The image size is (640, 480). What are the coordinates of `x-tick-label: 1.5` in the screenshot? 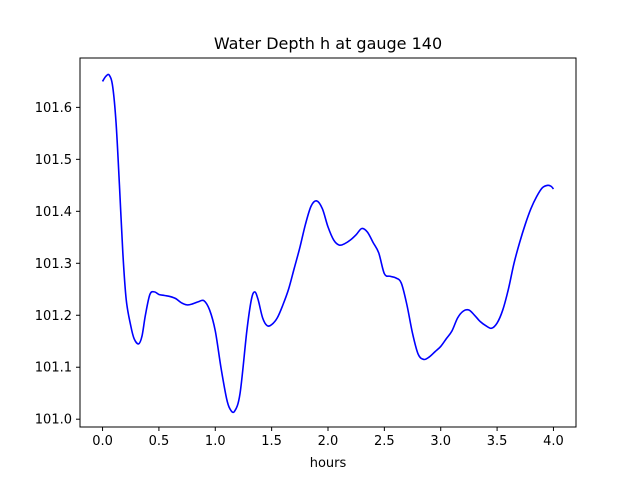 It's located at (271, 441).